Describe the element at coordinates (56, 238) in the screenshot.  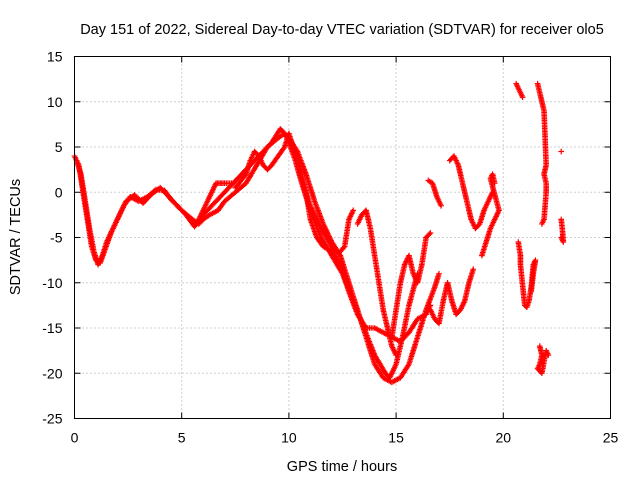
I see `y-tick-label: -5` at that location.